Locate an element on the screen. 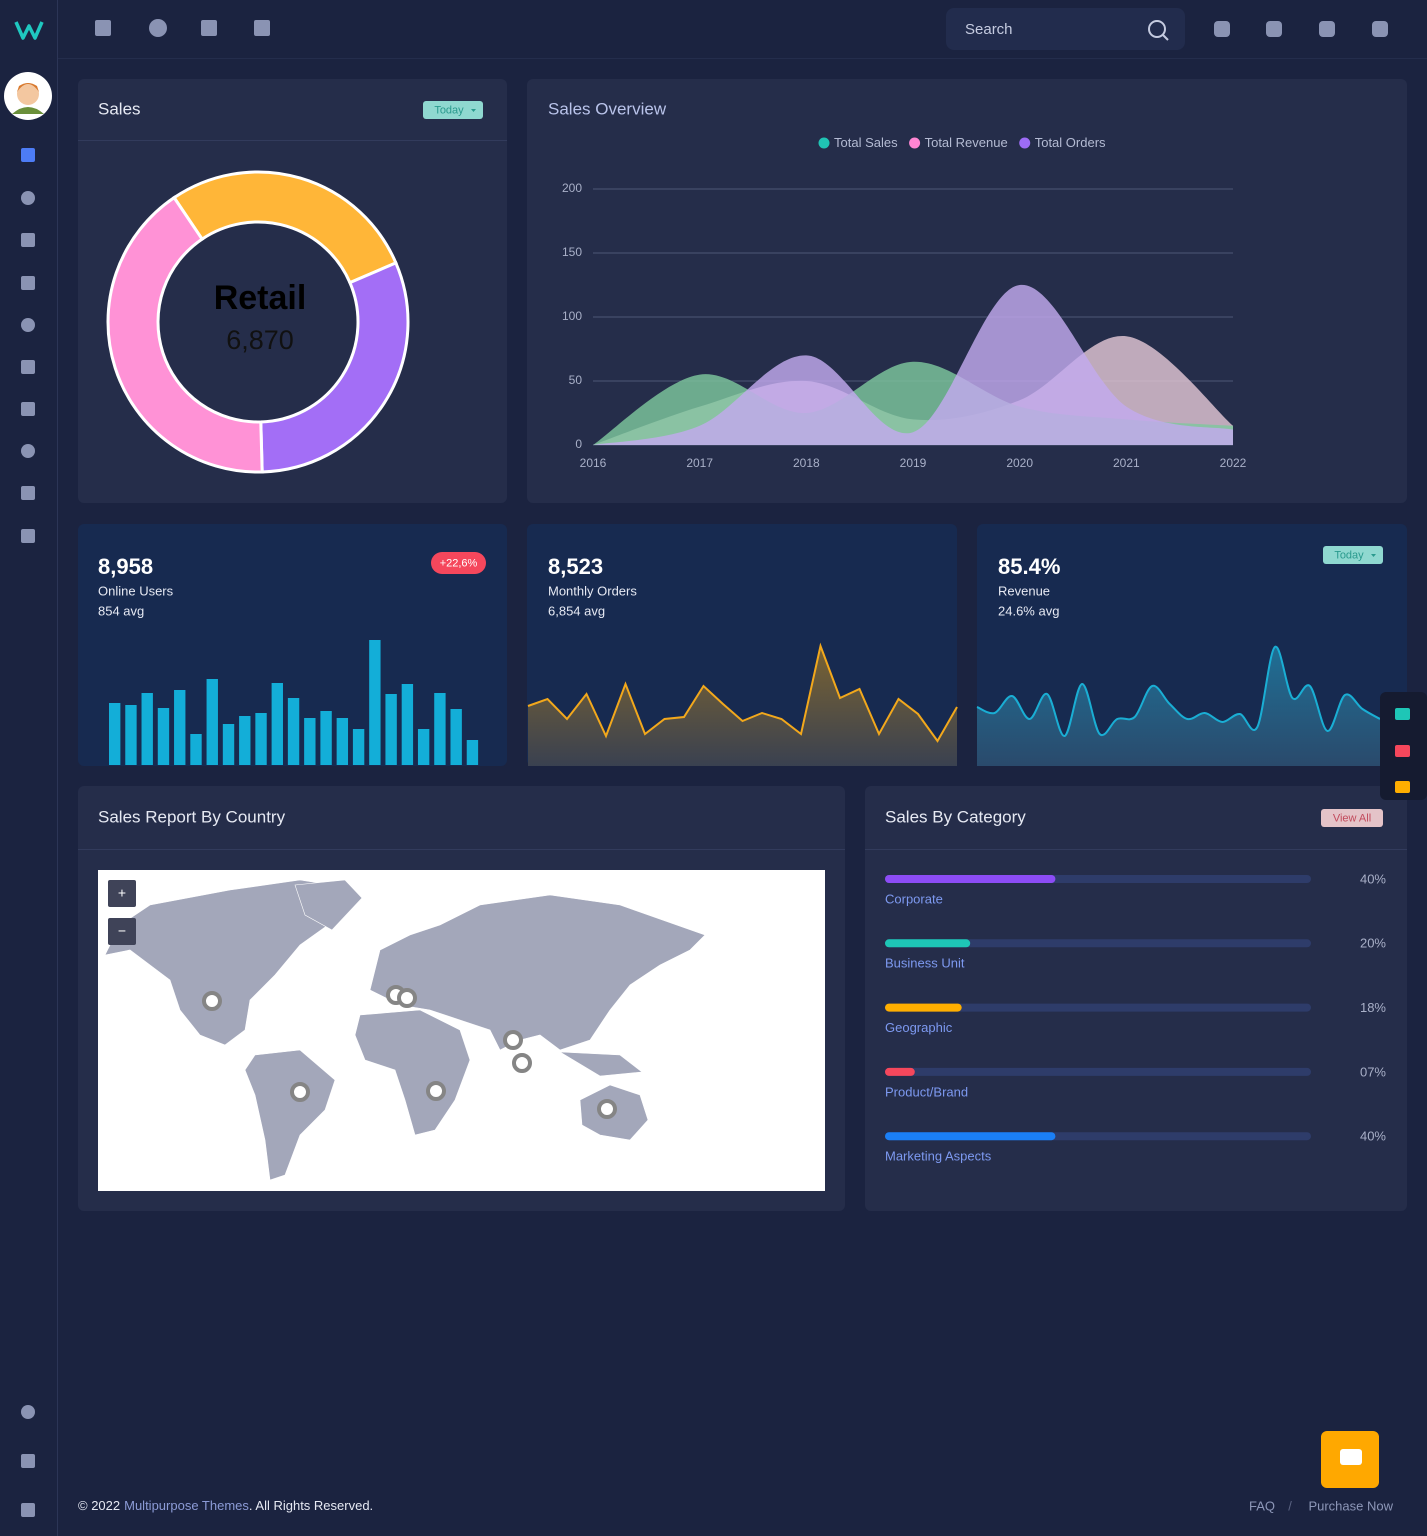 The width and height of the screenshot is (1427, 1536). stat-value: 8,523 is located at coordinates (575, 566).